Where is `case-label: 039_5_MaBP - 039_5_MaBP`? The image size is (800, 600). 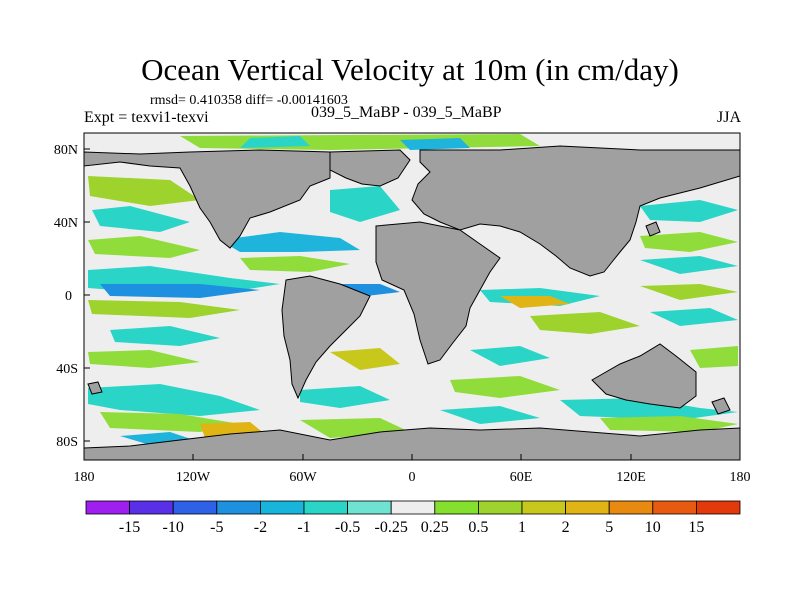 case-label: 039_5_MaBP - 039_5_MaBP is located at coordinates (406, 112).